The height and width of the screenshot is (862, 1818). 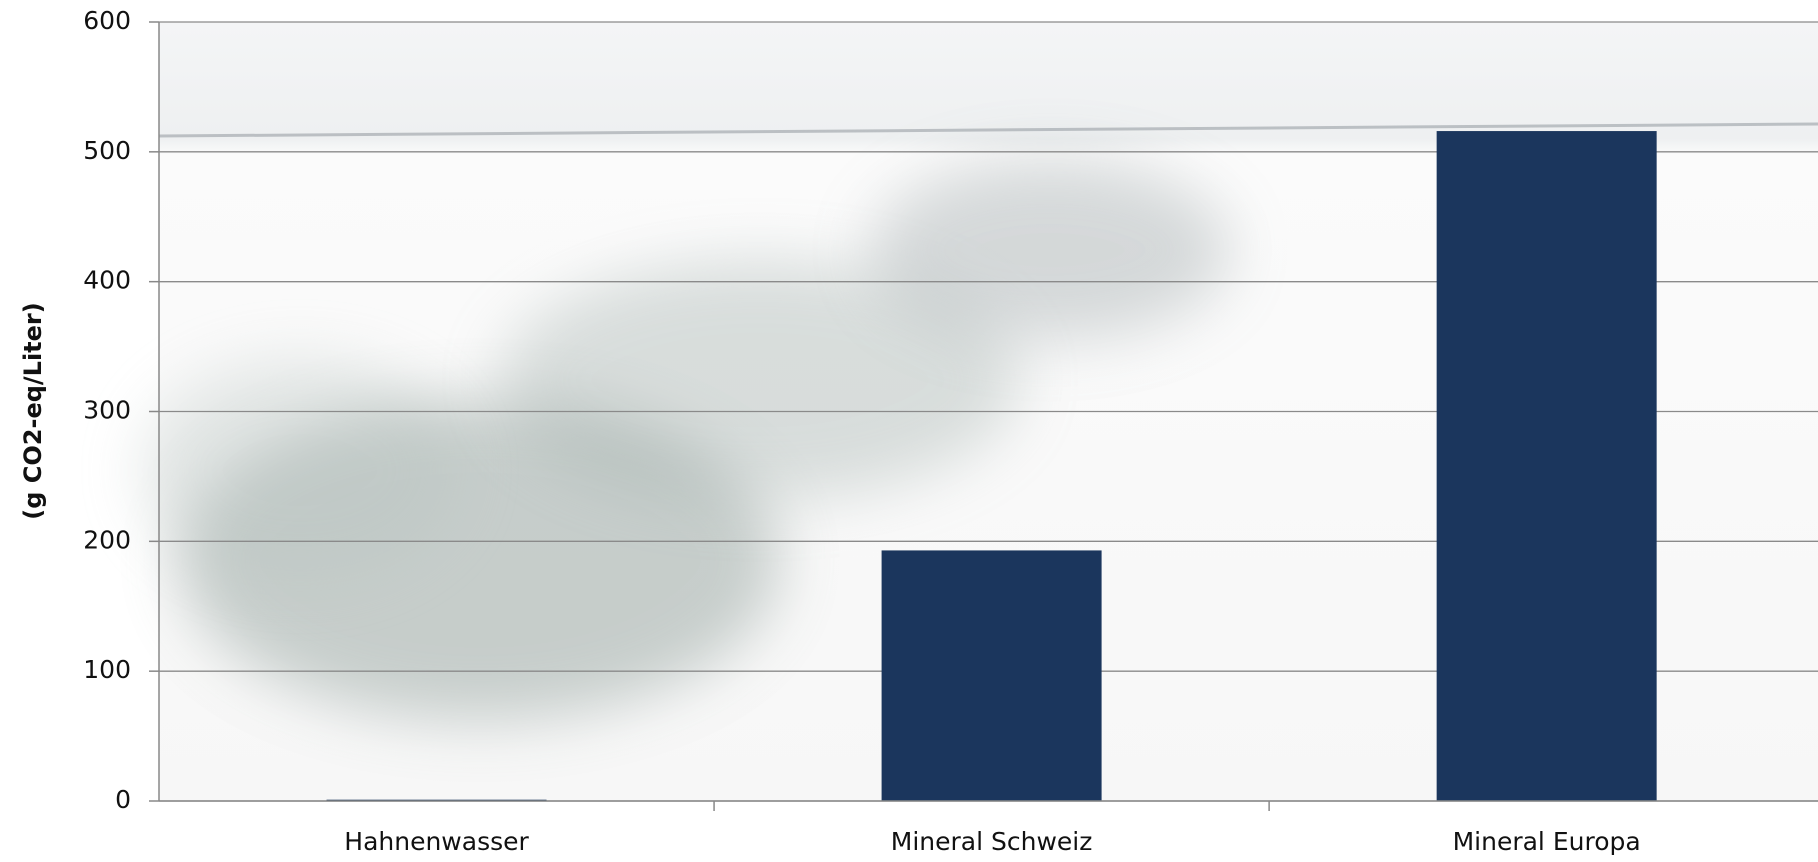 I want to click on y-tick-label: 0, so click(x=123, y=799).